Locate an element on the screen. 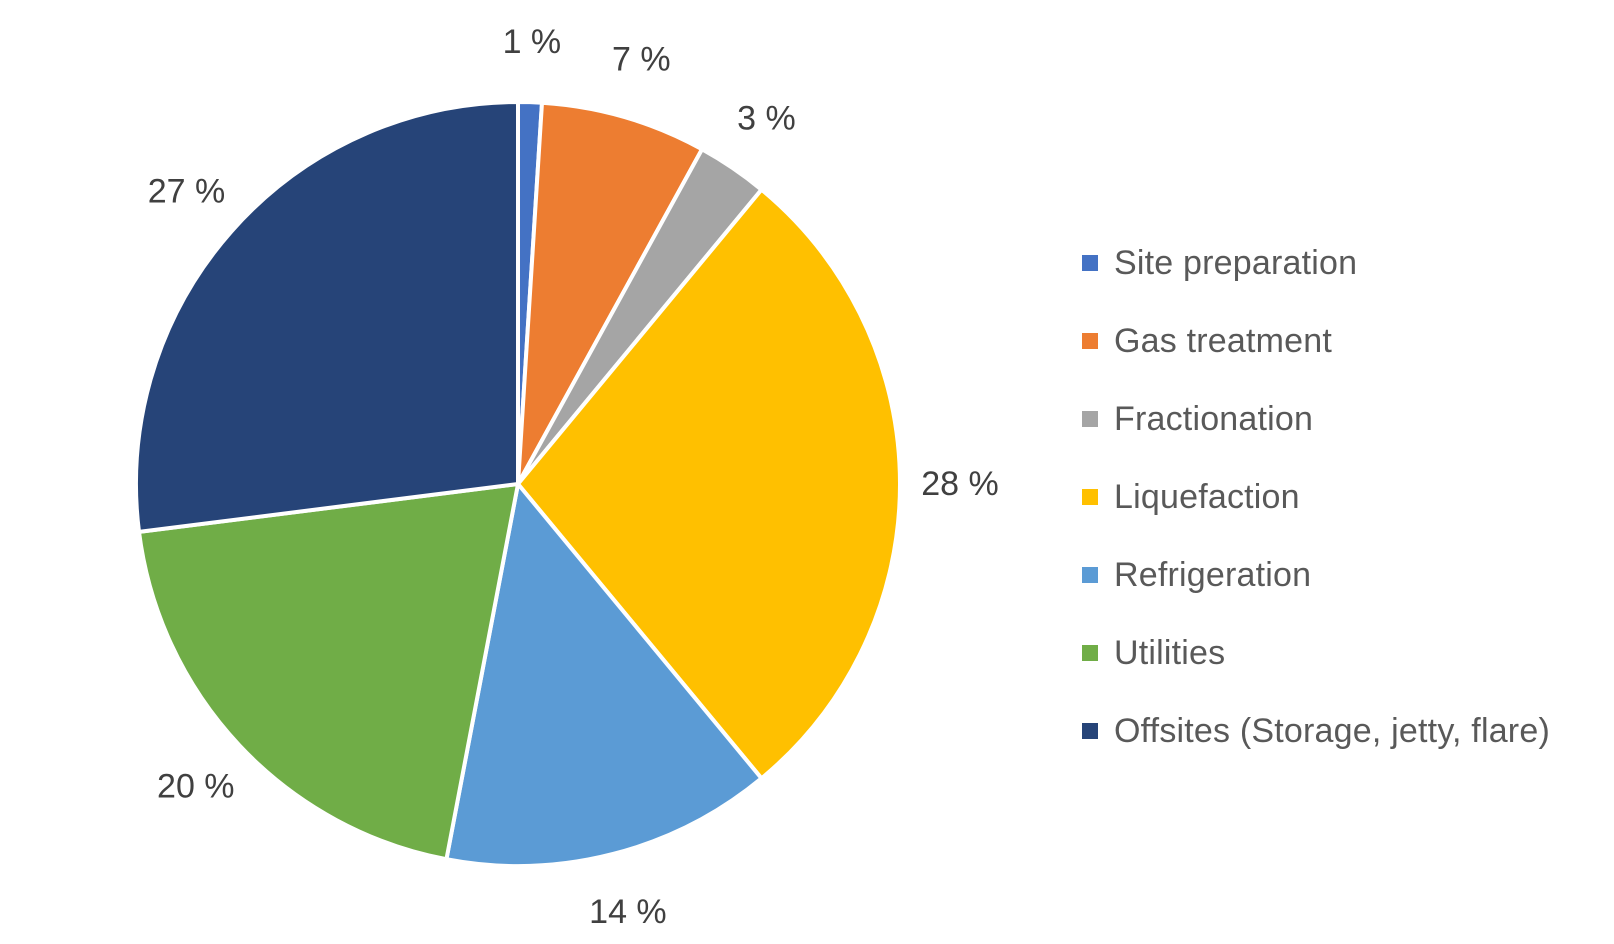 The width and height of the screenshot is (1614, 944). legend-label: Gas treatment is located at coordinates (1223, 340).